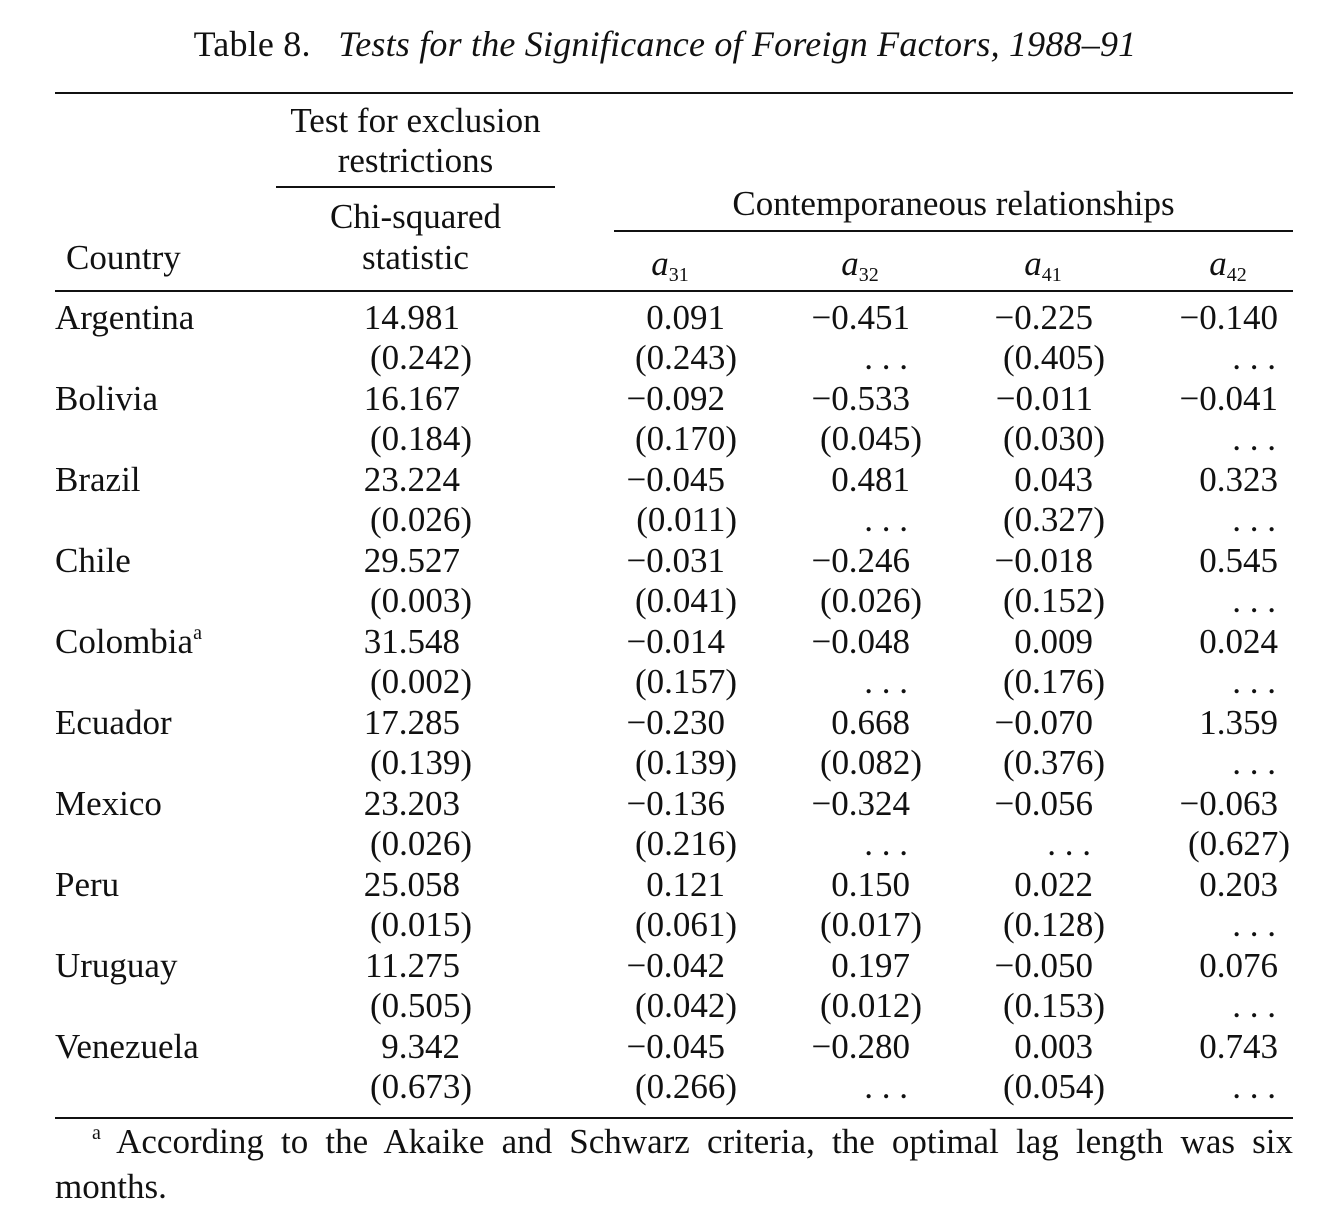 The height and width of the screenshot is (1210, 1330). I want to click on a32-significance: (0.017), so click(870, 924).